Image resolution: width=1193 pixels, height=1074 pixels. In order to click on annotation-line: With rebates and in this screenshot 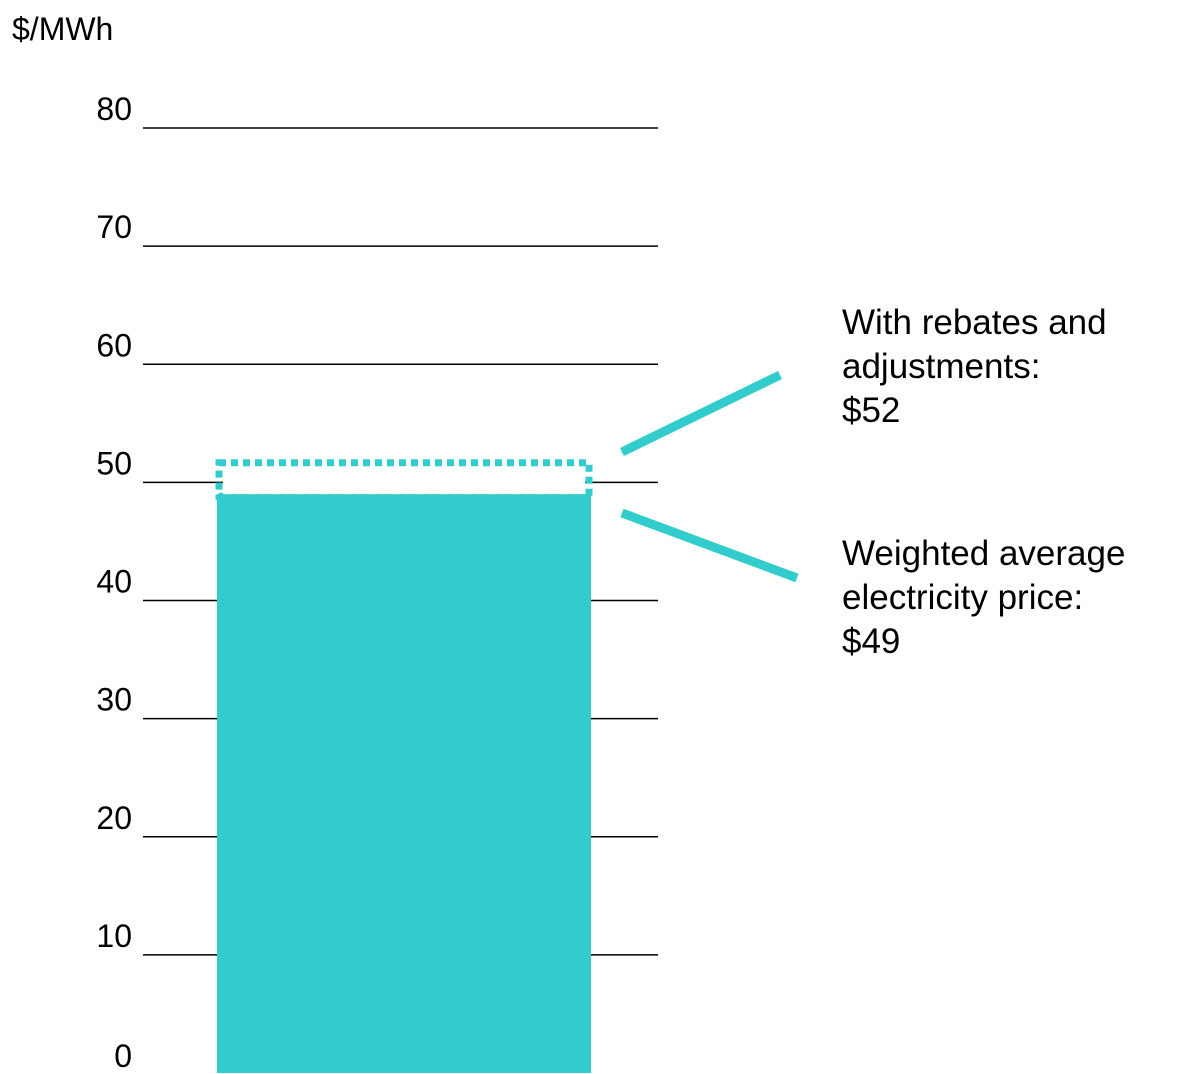, I will do `click(974, 322)`.